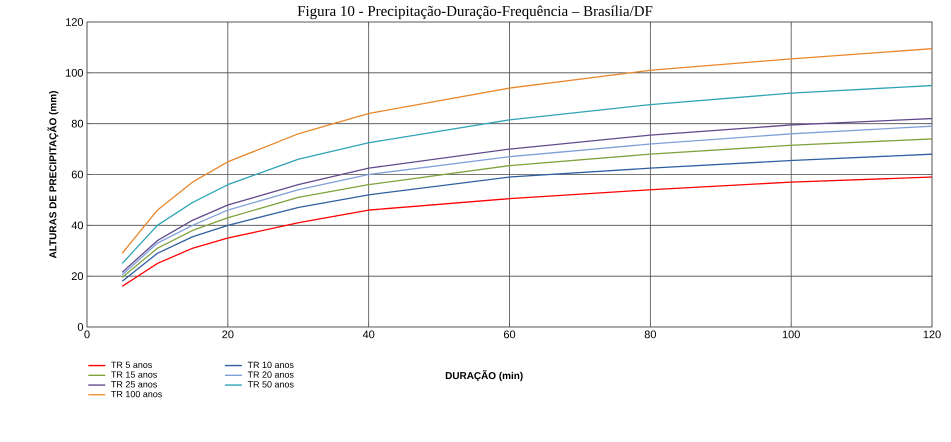  What do you see at coordinates (134, 374) in the screenshot?
I see `legend-label: TR 15 anos` at bounding box center [134, 374].